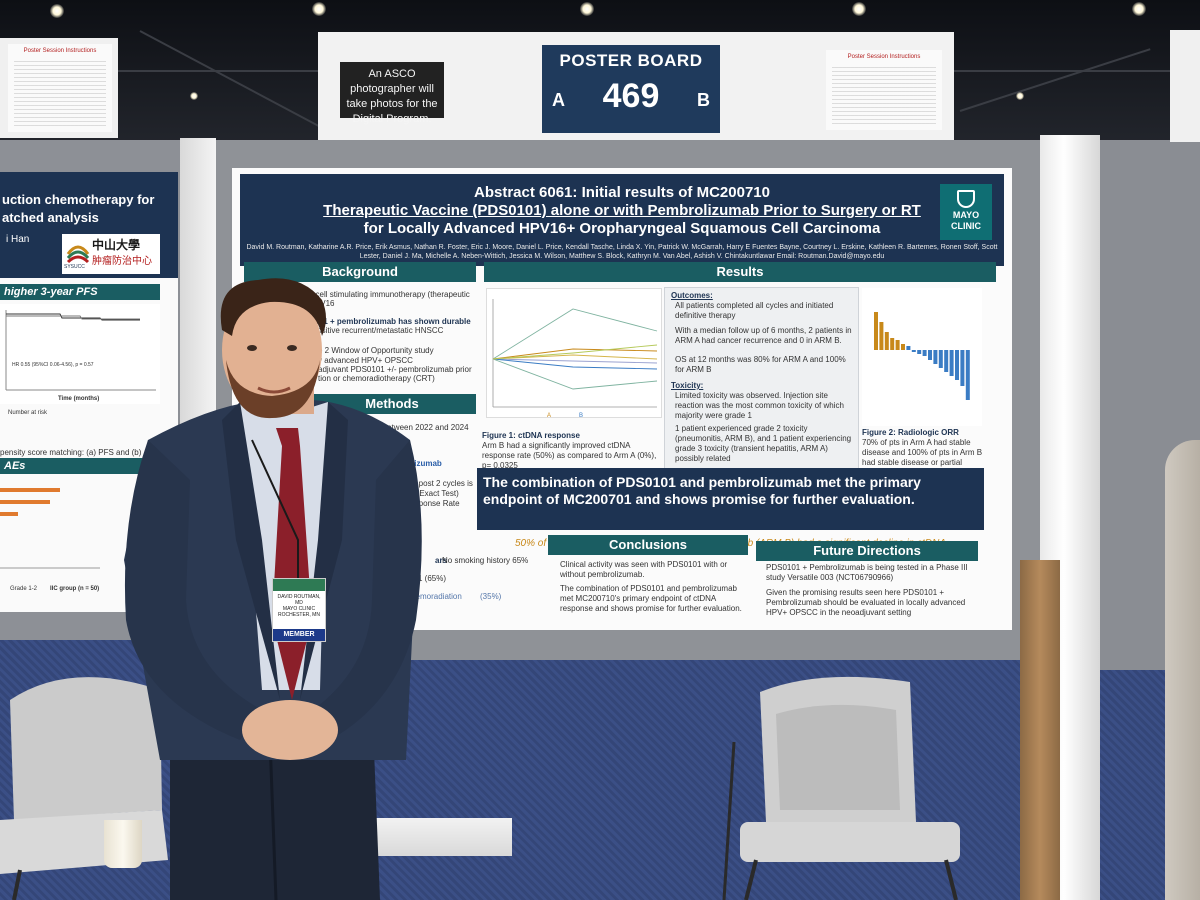 The height and width of the screenshot is (900, 1200). What do you see at coordinates (50, 528) in the screenshot?
I see `ae-bar-chart` at bounding box center [50, 528].